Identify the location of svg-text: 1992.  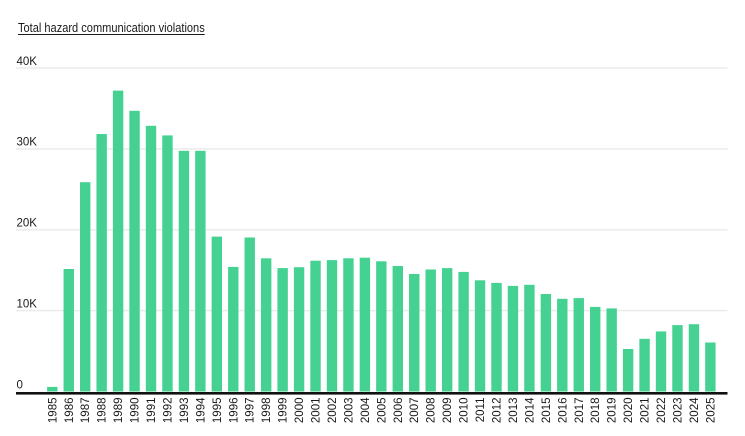
(168, 411).